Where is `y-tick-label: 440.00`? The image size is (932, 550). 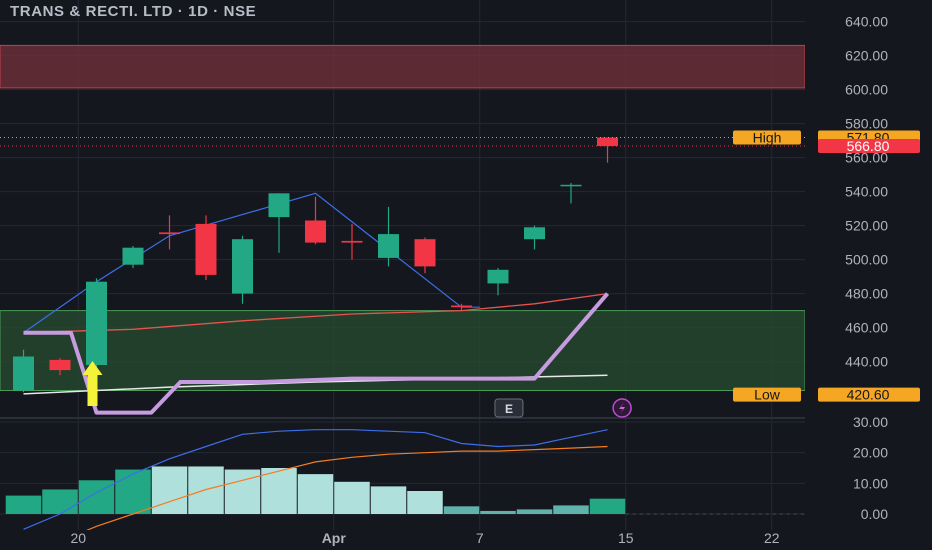 y-tick-label: 440.00 is located at coordinates (866, 362).